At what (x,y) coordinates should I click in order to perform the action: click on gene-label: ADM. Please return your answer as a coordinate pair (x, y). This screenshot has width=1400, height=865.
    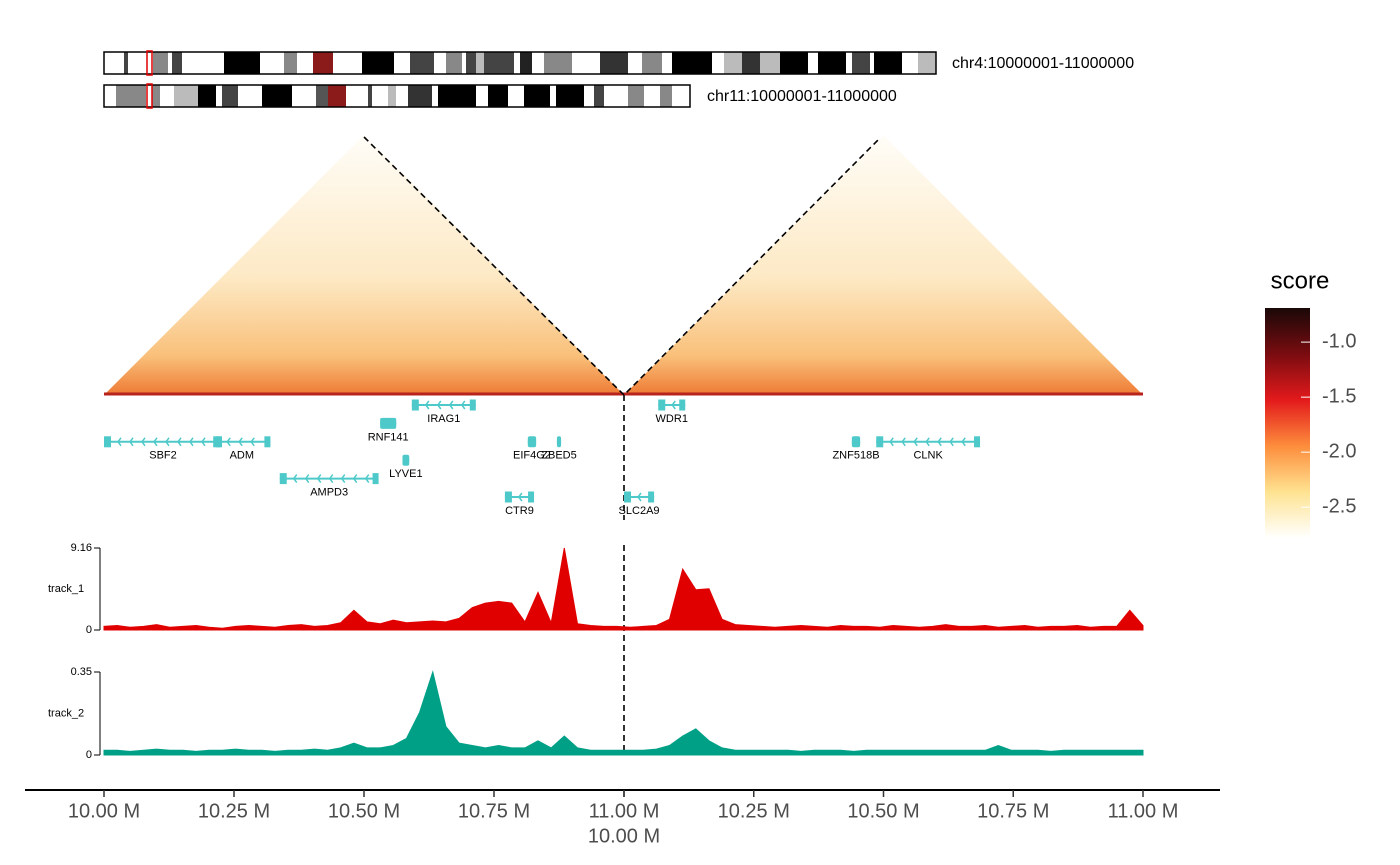
    Looking at the image, I should click on (242, 456).